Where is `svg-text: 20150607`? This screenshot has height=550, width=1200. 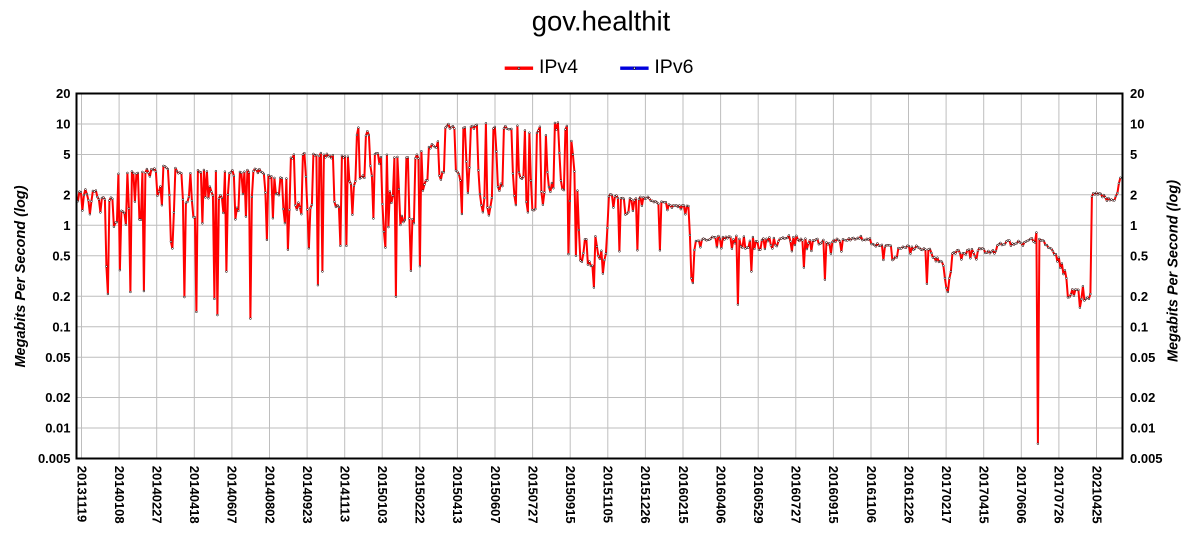 svg-text: 20150607 is located at coordinates (495, 495).